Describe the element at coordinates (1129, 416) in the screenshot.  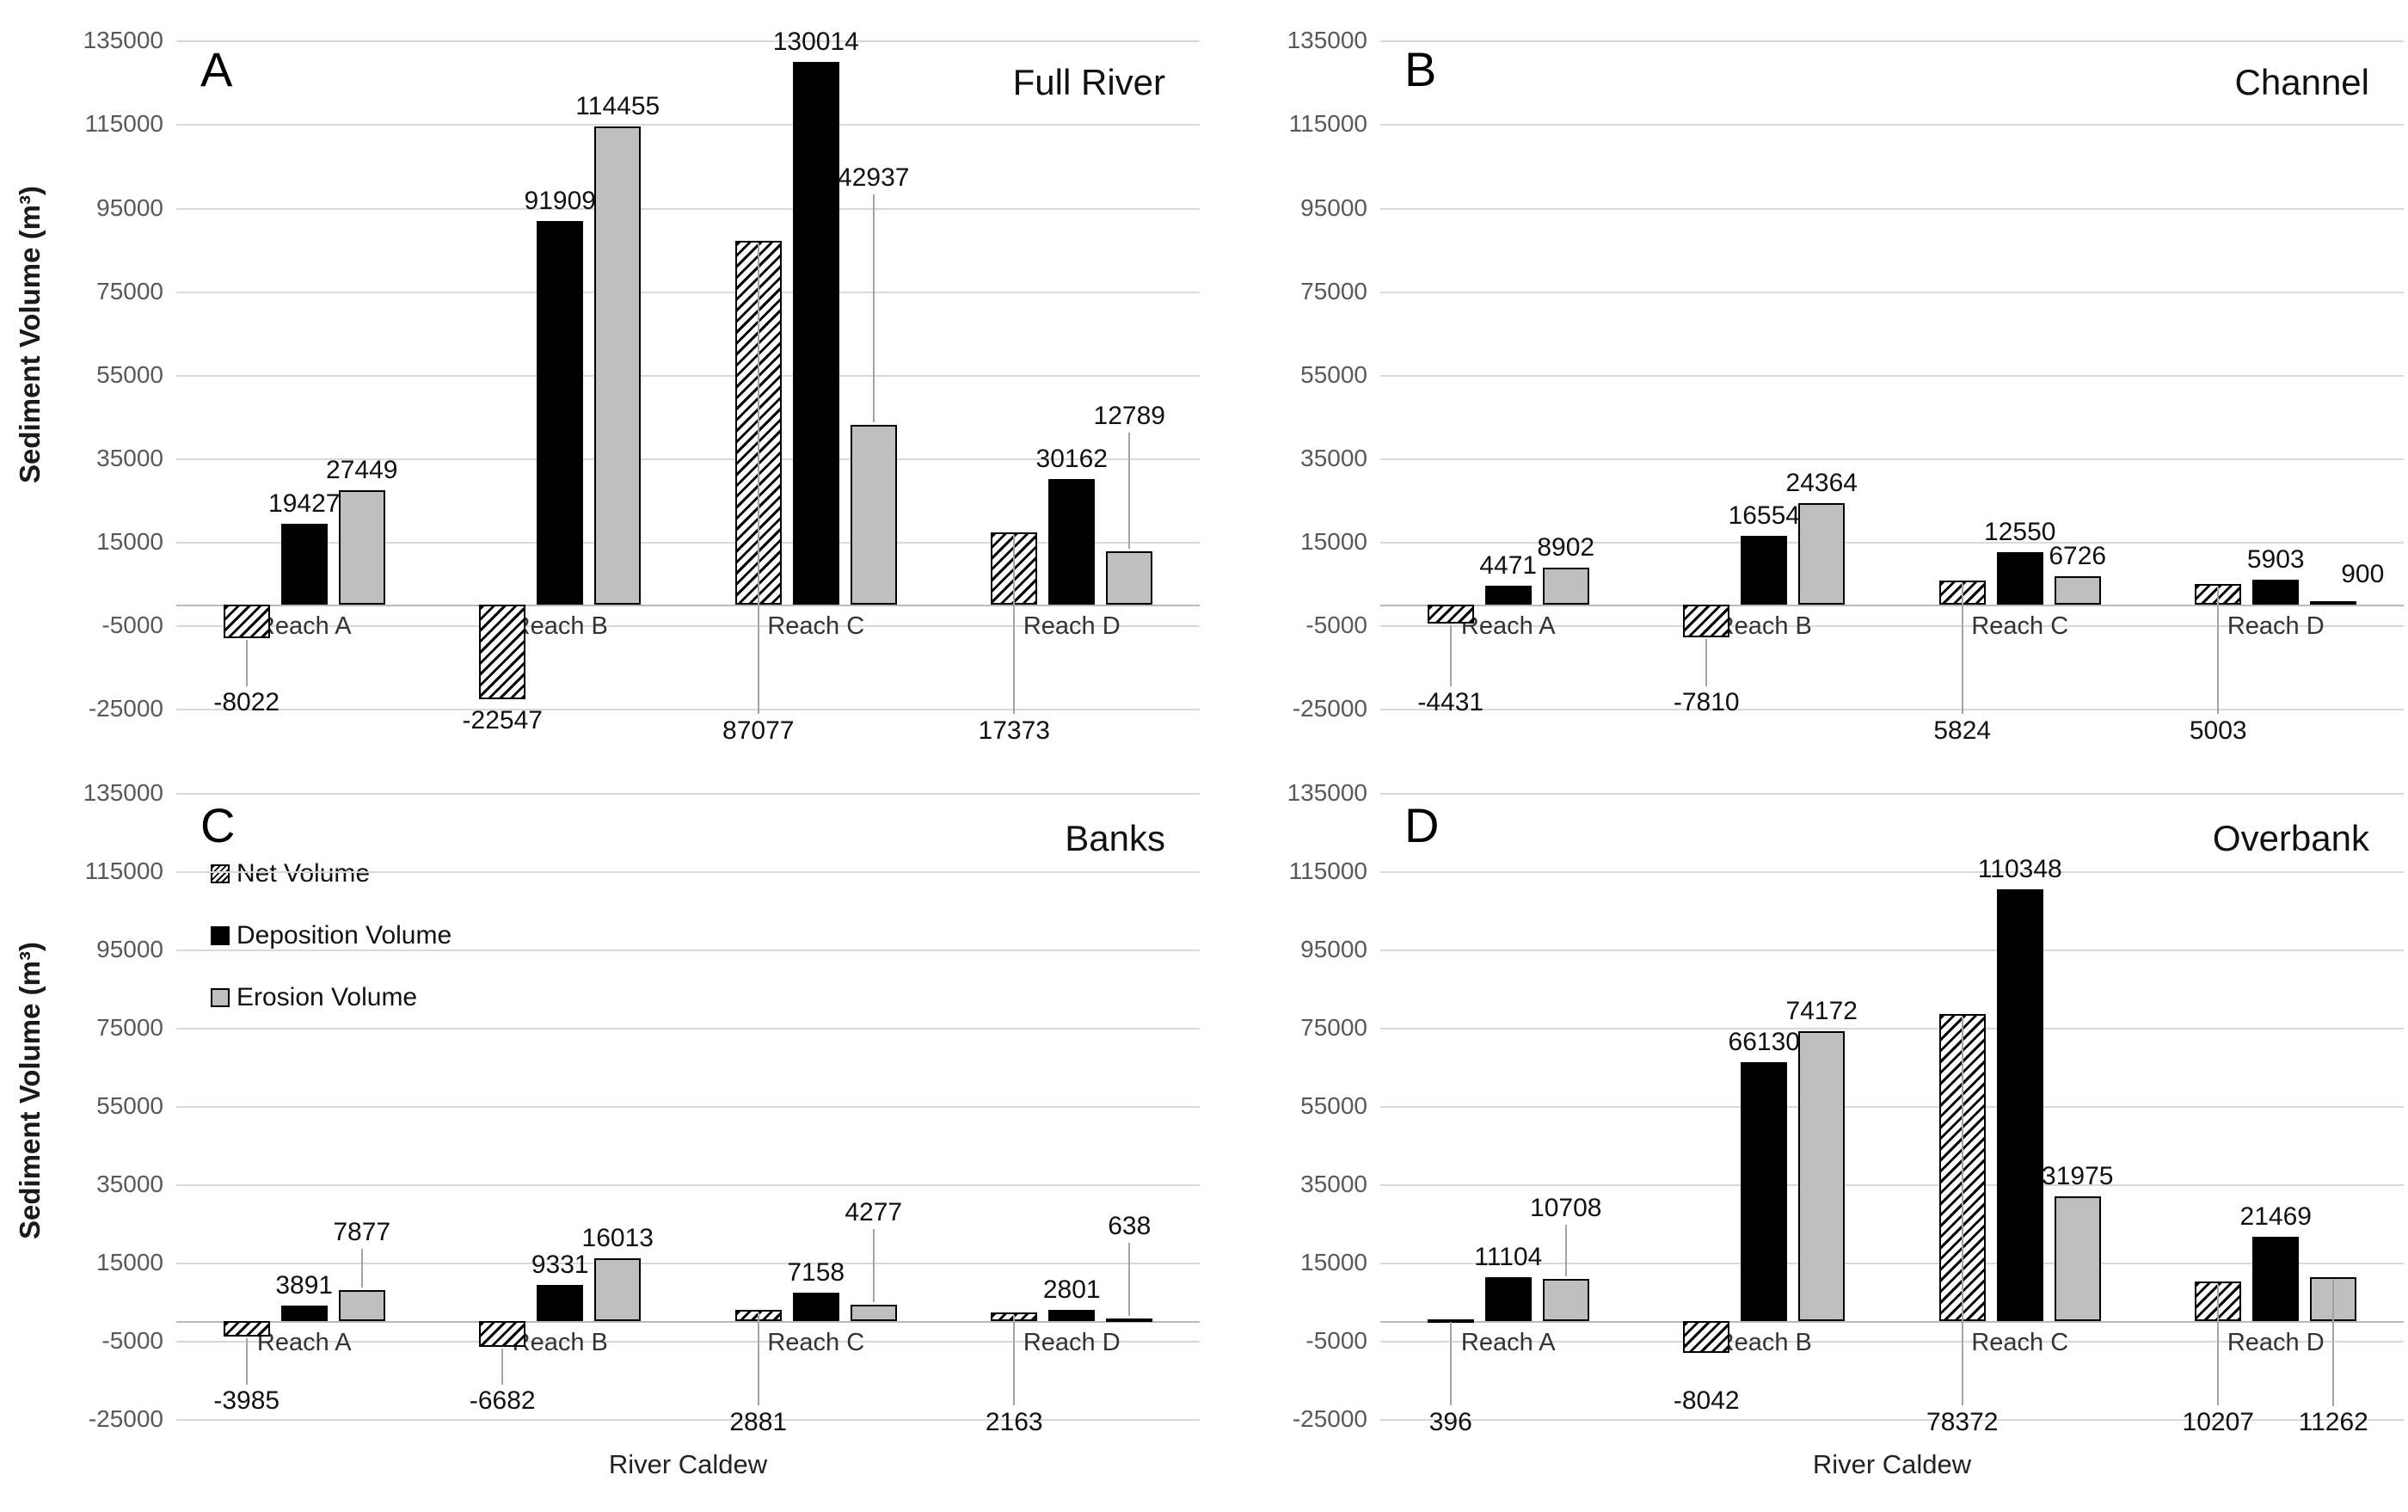
I see `label-erosion-reach-d: 12789` at that location.